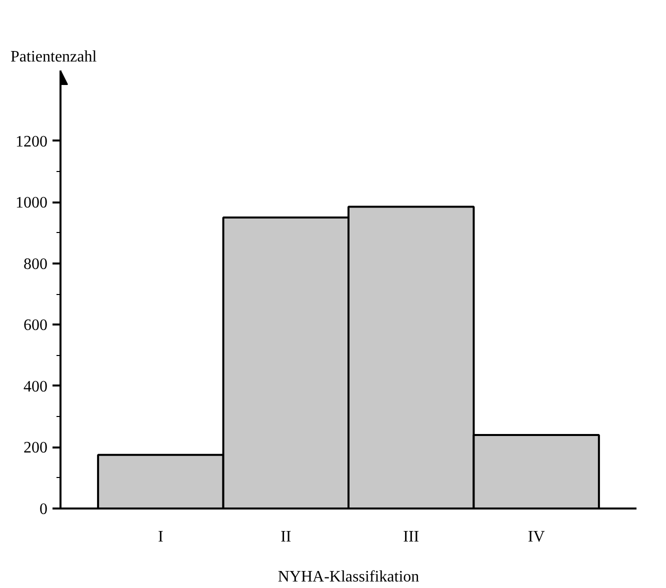  Describe the element at coordinates (32, 203) in the screenshot. I see `y-tick-label: 1000` at that location.